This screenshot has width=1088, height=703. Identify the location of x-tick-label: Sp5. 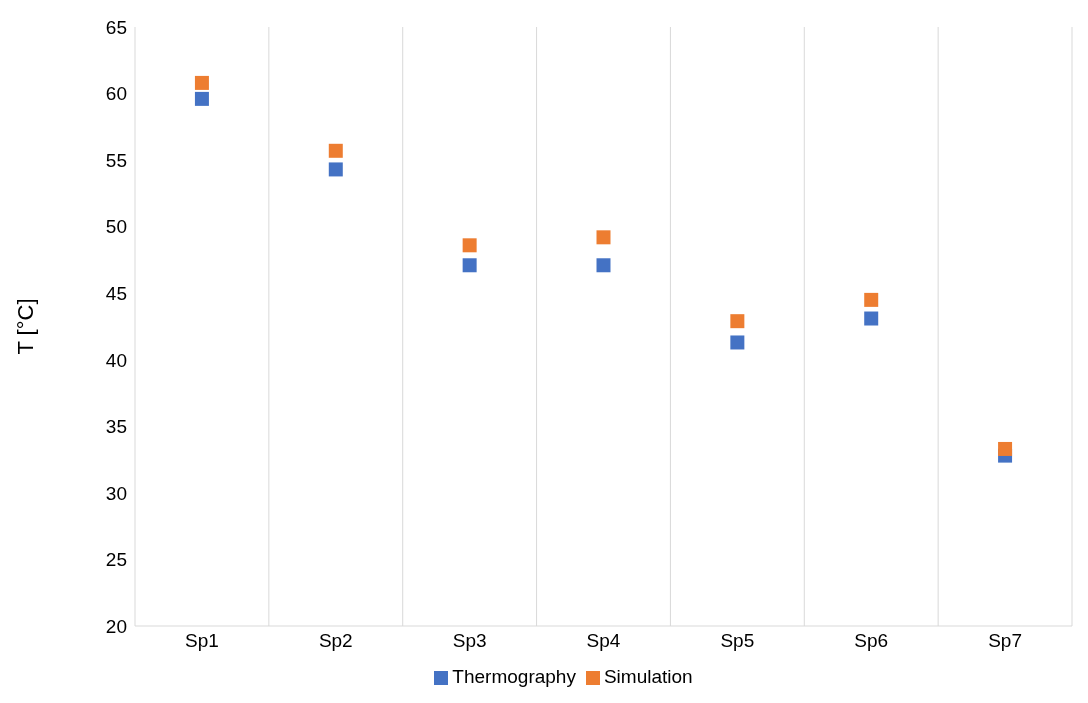
(737, 641).